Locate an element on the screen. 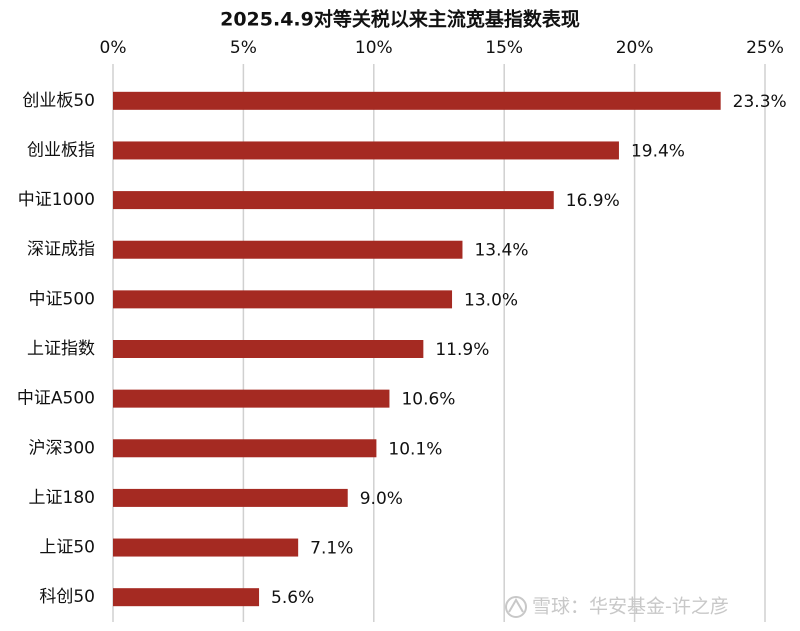  y-tick-label: 中证A500 is located at coordinates (56, 399).